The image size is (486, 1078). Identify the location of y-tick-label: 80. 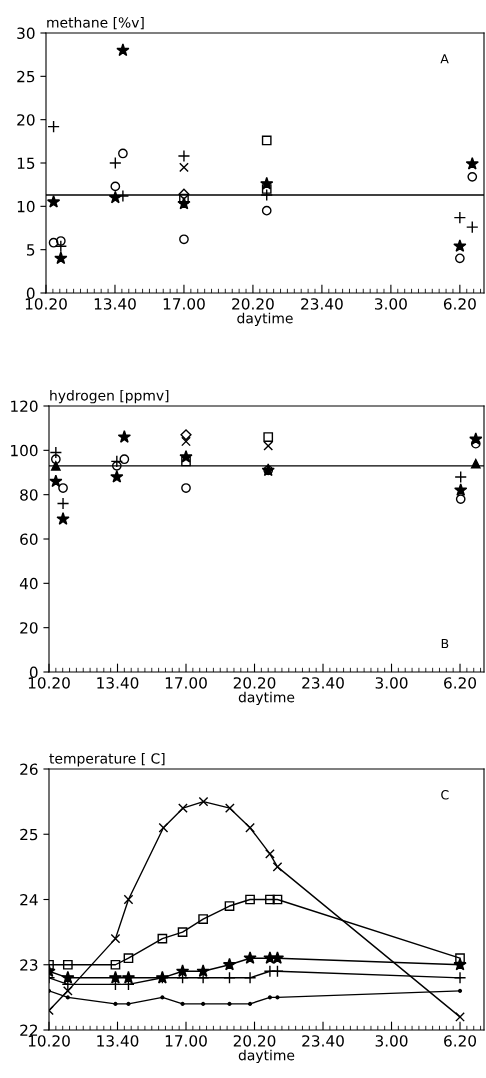
(29, 495).